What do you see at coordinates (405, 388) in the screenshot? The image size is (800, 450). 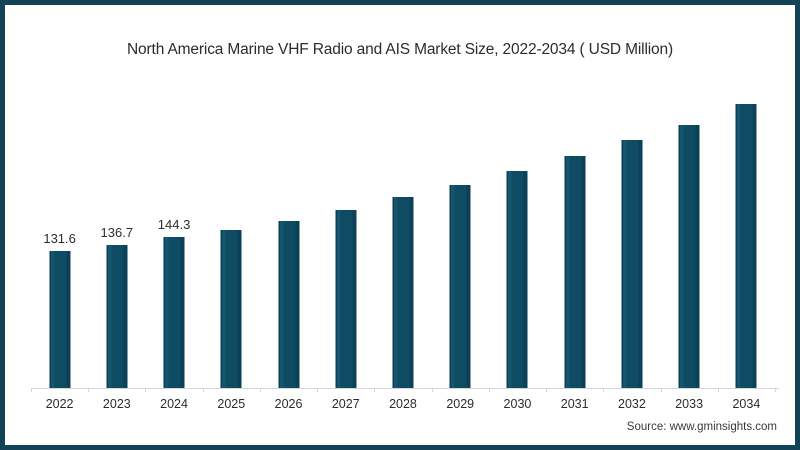 I see `x-axis-line` at bounding box center [405, 388].